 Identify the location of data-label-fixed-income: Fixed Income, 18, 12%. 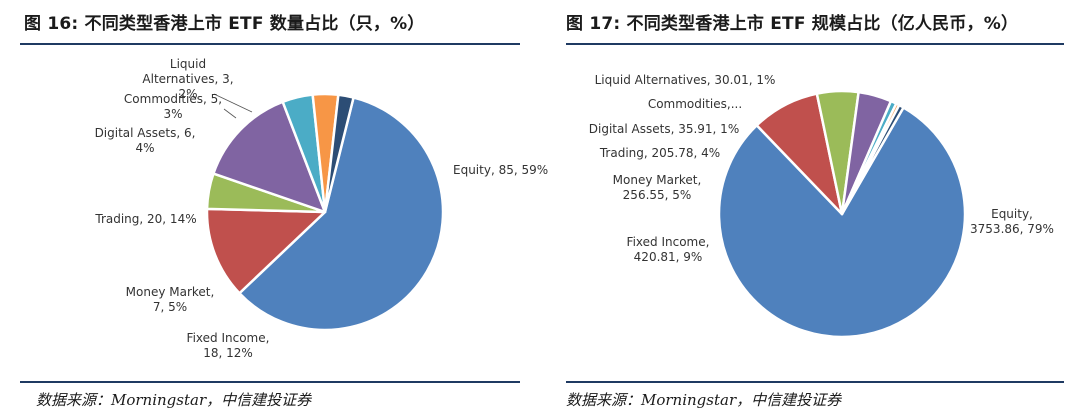
(228, 345).